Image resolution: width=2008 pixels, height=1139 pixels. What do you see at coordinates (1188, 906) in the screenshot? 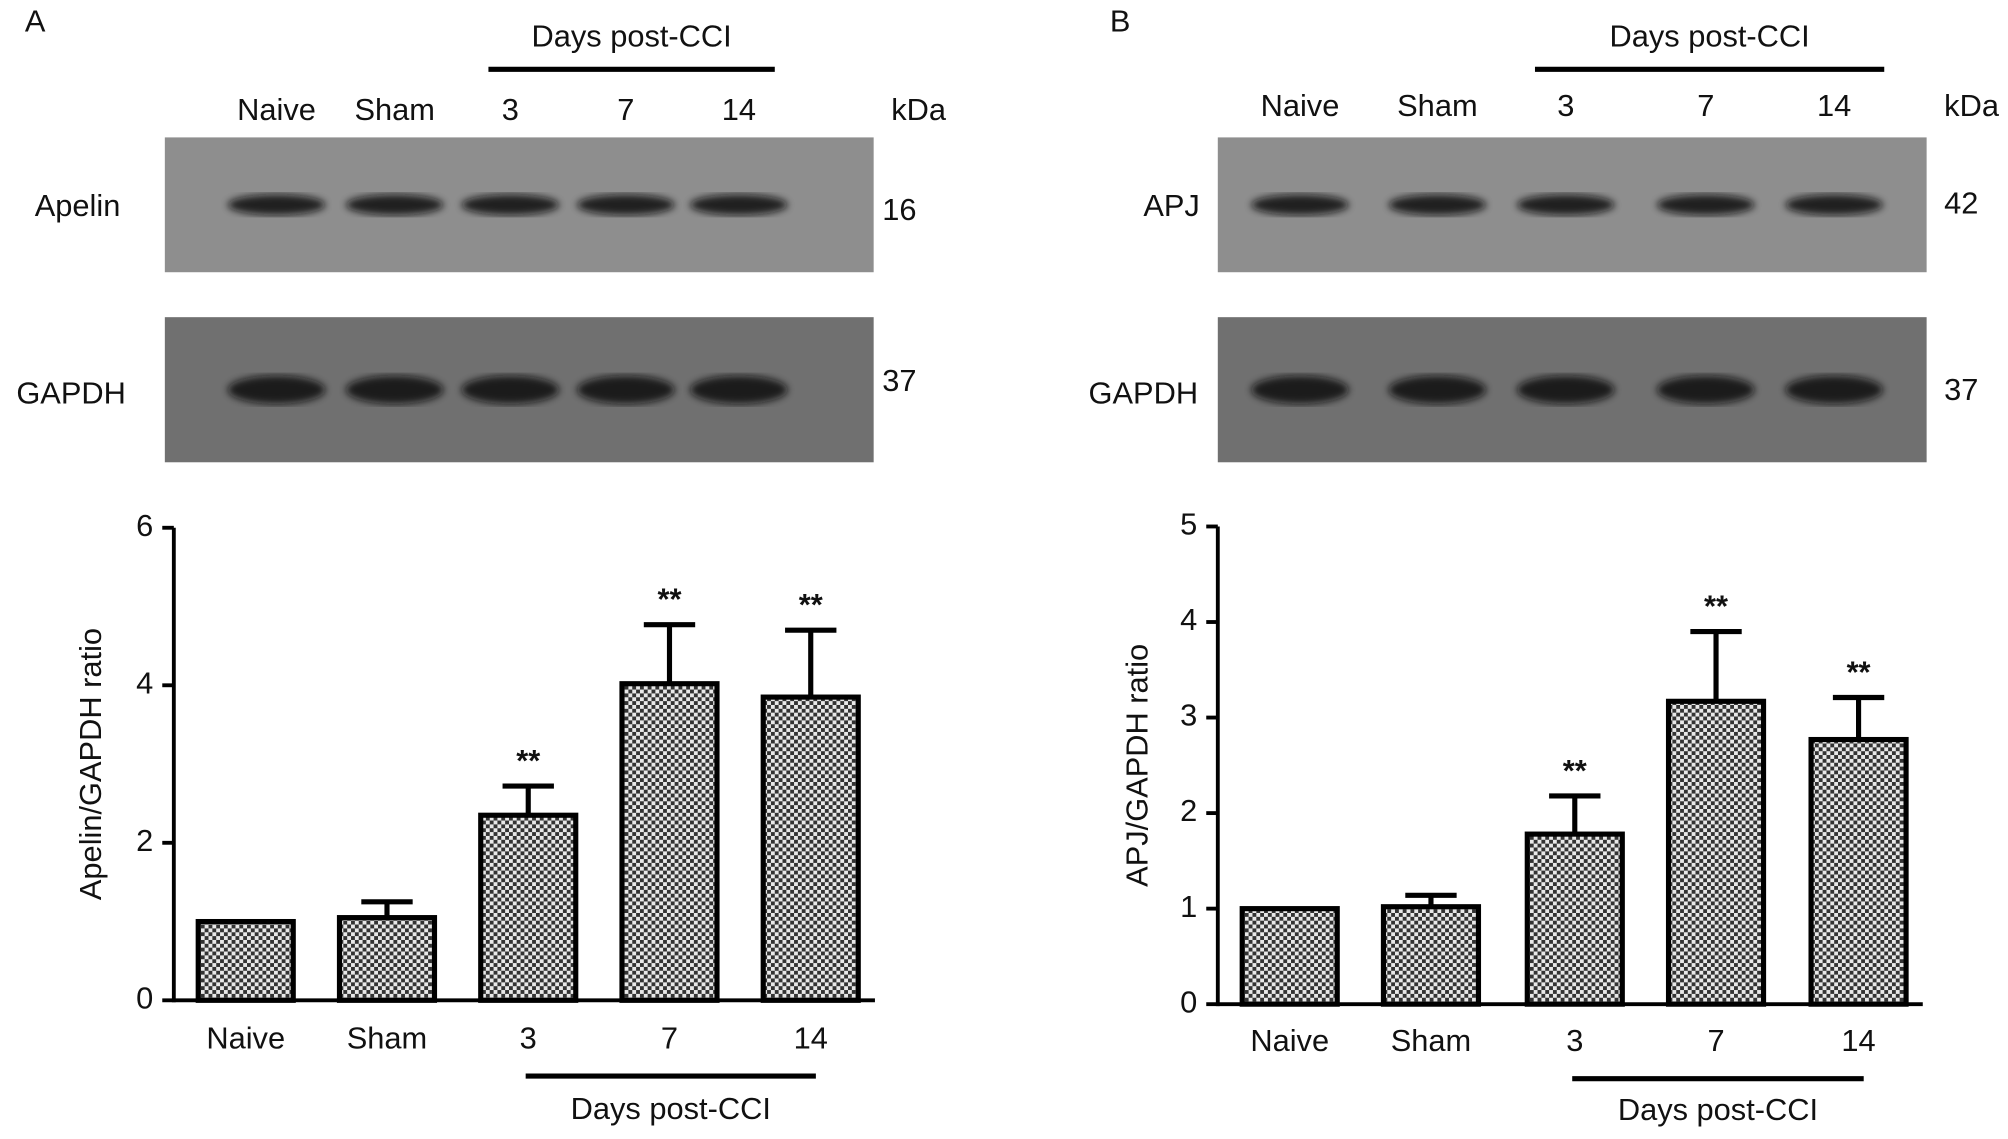
I see `y-tick-label: 1` at bounding box center [1188, 906].